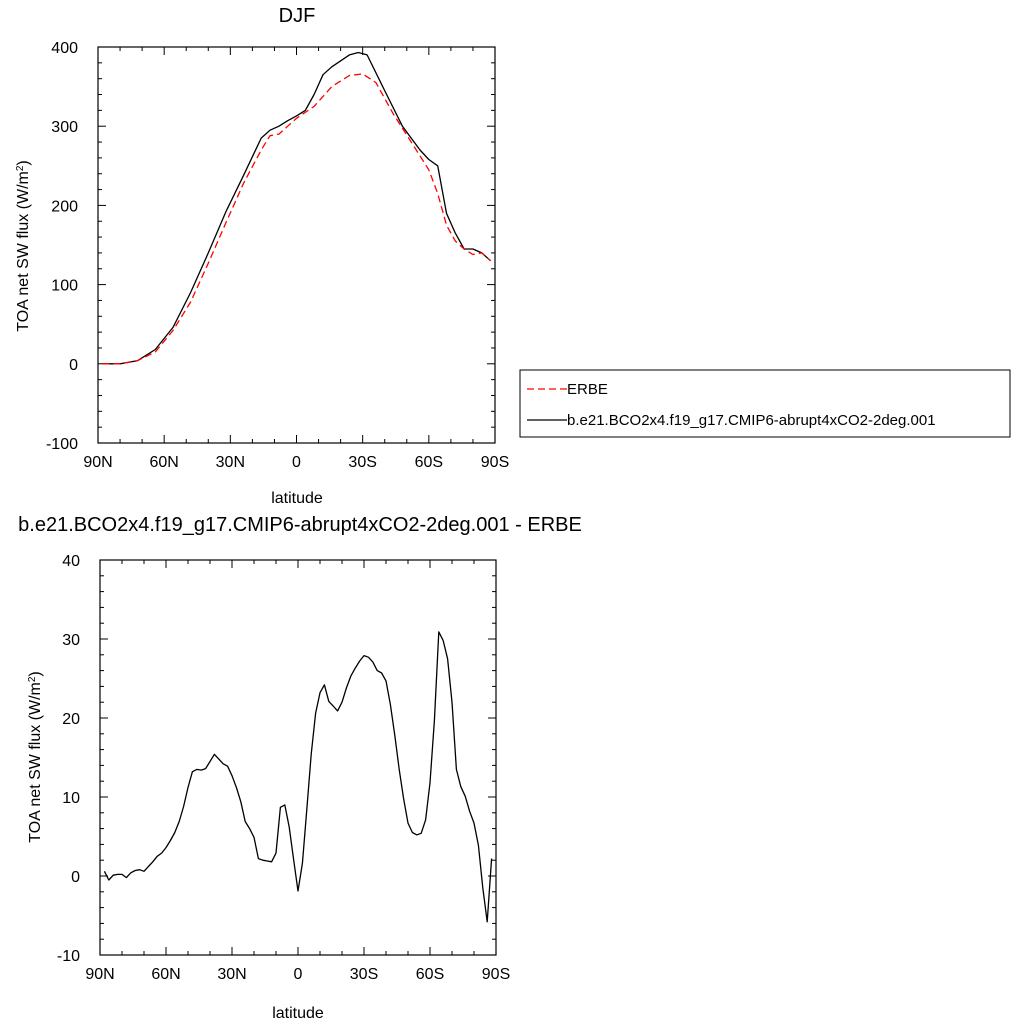 This screenshot has height=1024, width=1024. What do you see at coordinates (163, 462) in the screenshot?
I see `top-x-tick-label: 60N` at bounding box center [163, 462].